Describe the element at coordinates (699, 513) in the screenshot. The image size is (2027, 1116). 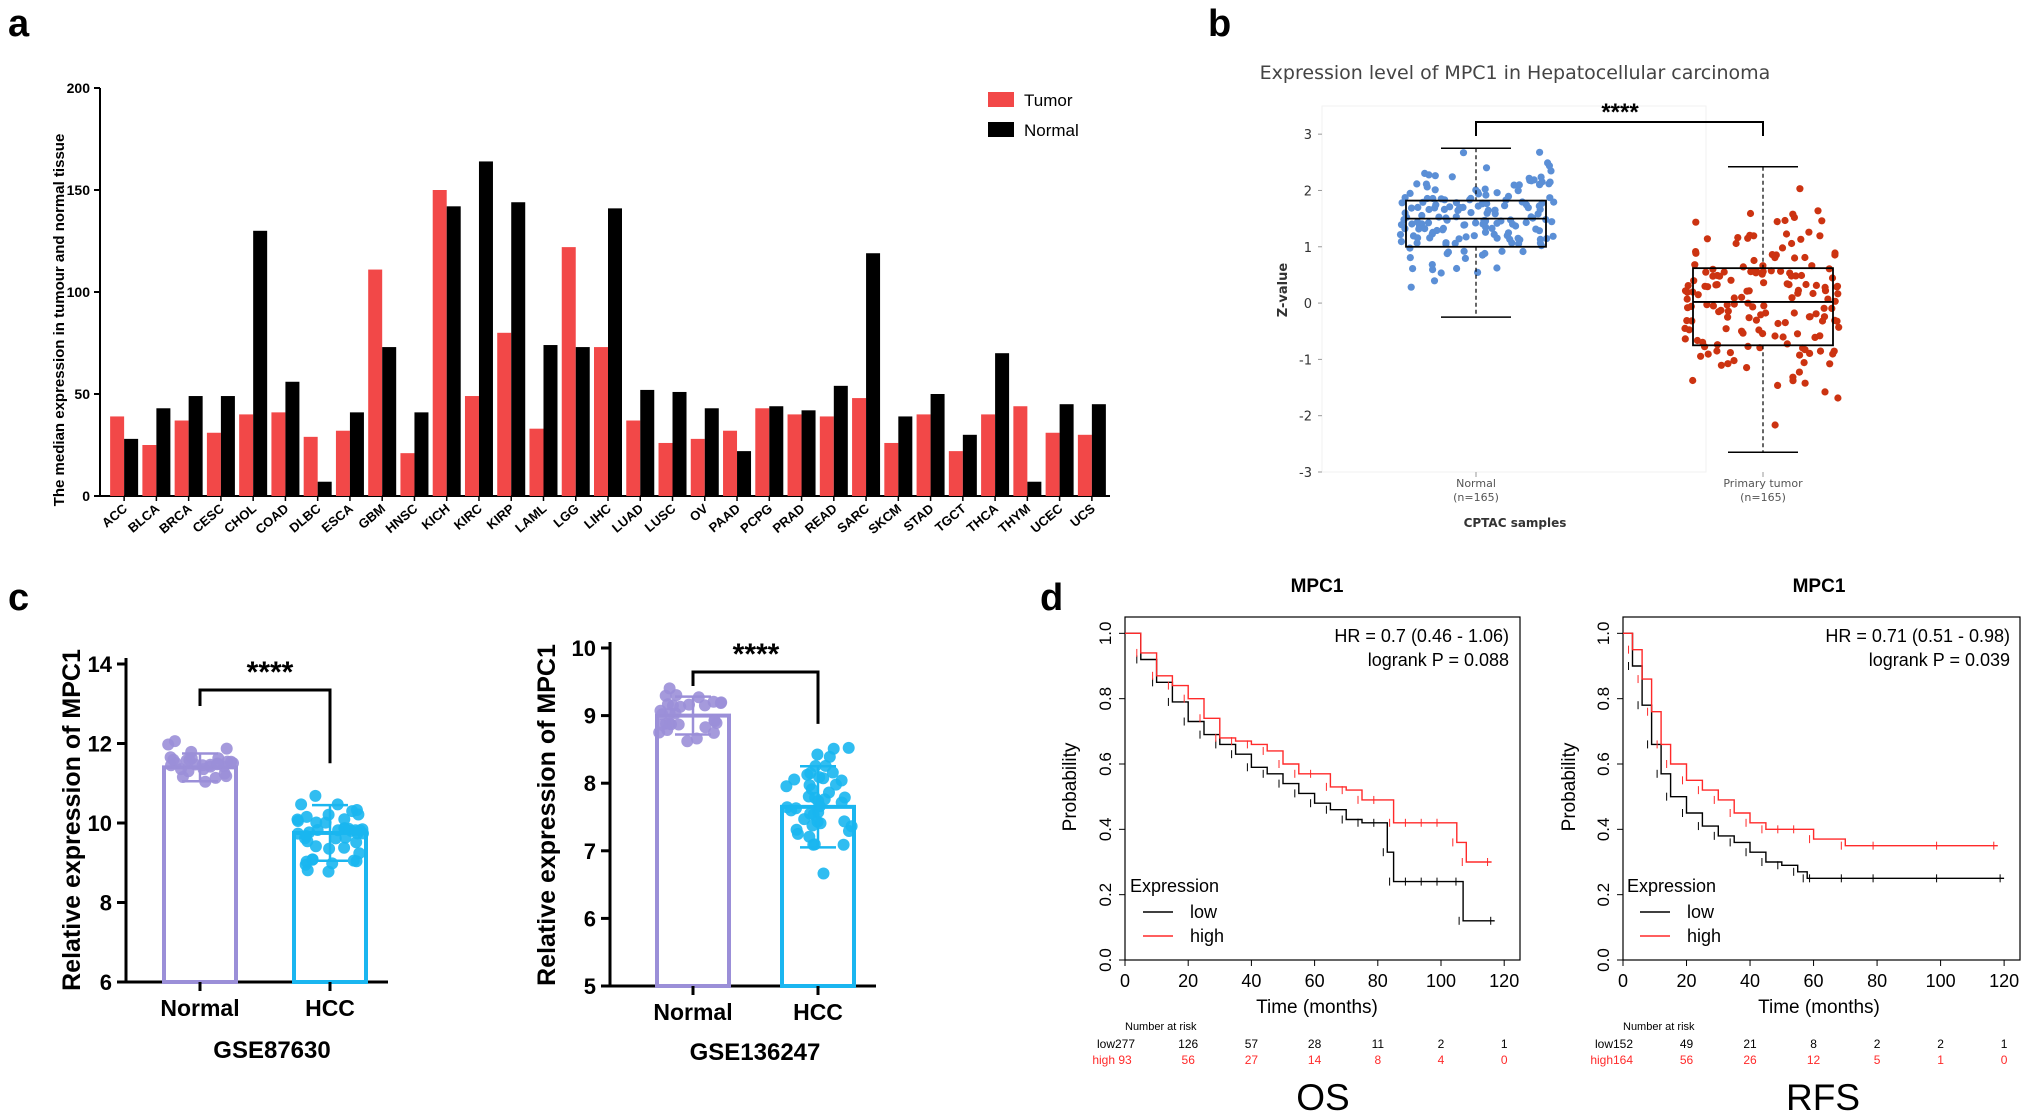
I see `panel-a-xtick-label: OV` at that location.